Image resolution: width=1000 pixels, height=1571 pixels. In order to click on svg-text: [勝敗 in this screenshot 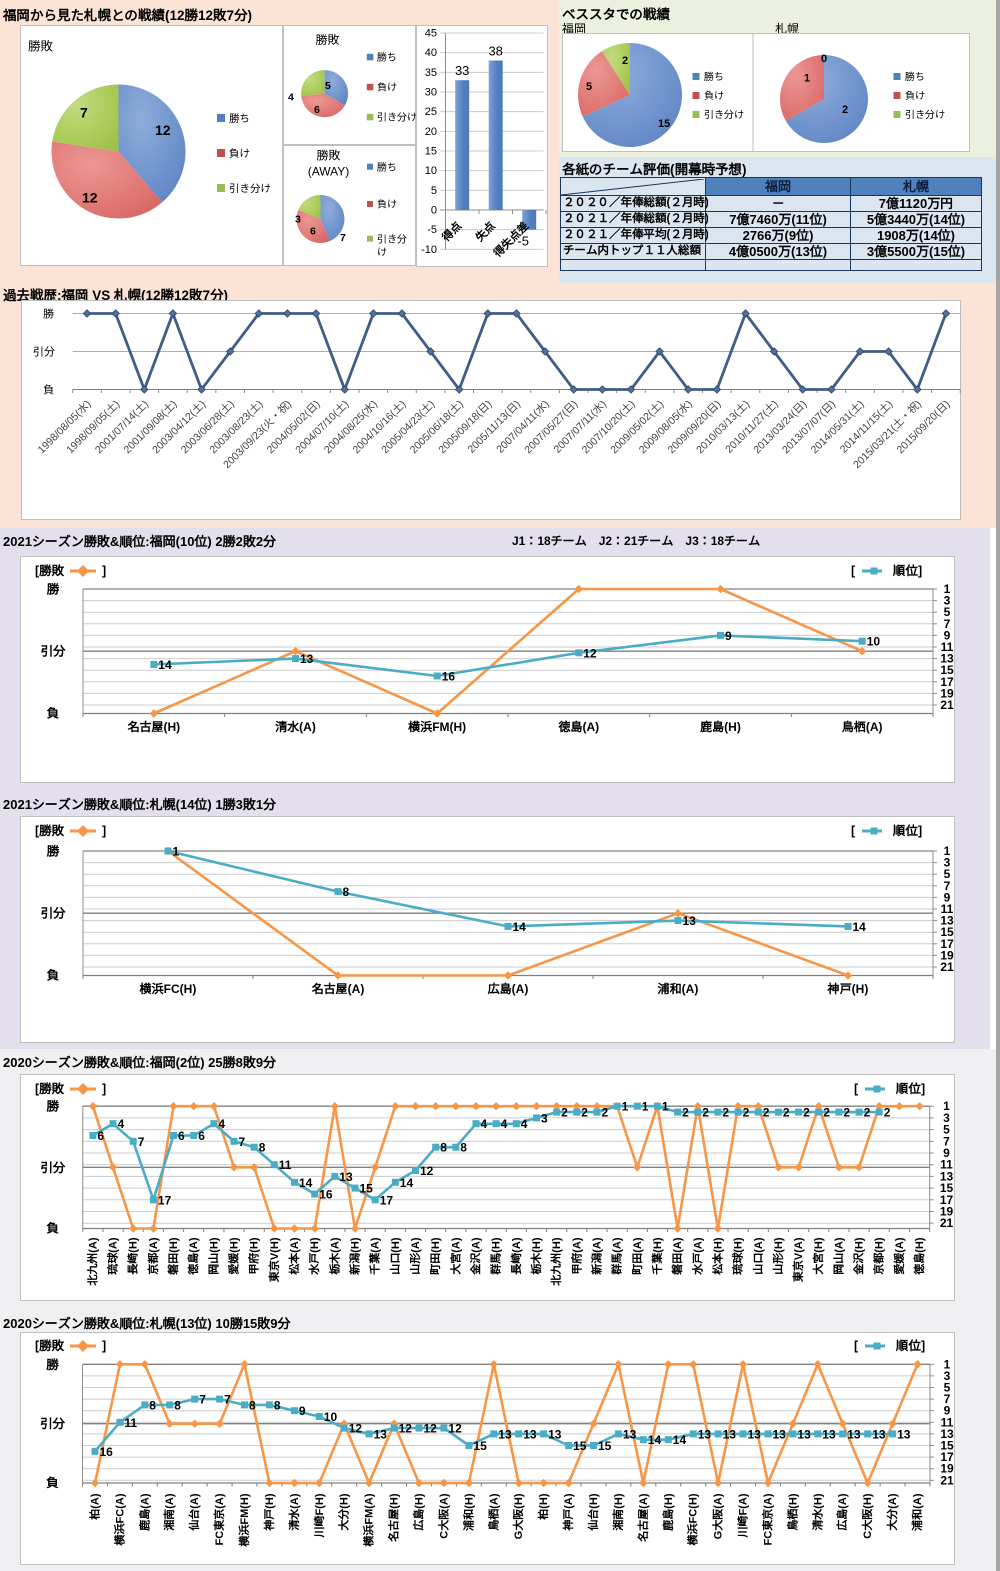, I will do `click(50, 1089)`.